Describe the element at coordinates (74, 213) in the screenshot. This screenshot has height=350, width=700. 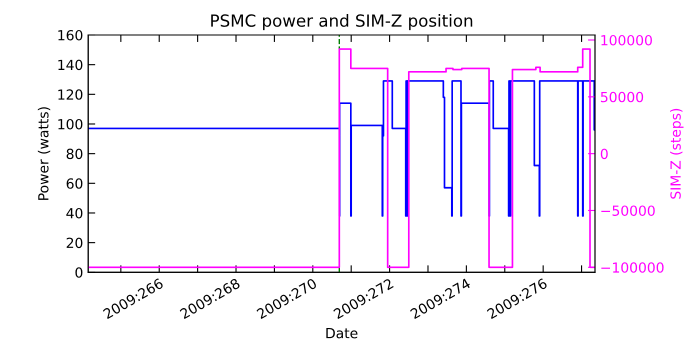
I see `y-tick-label: 40` at that location.